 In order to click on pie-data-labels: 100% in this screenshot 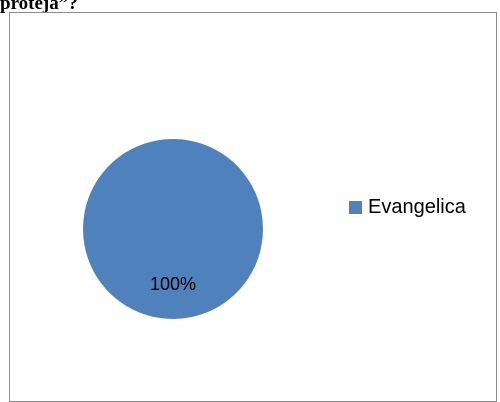, I will do `click(173, 284)`.